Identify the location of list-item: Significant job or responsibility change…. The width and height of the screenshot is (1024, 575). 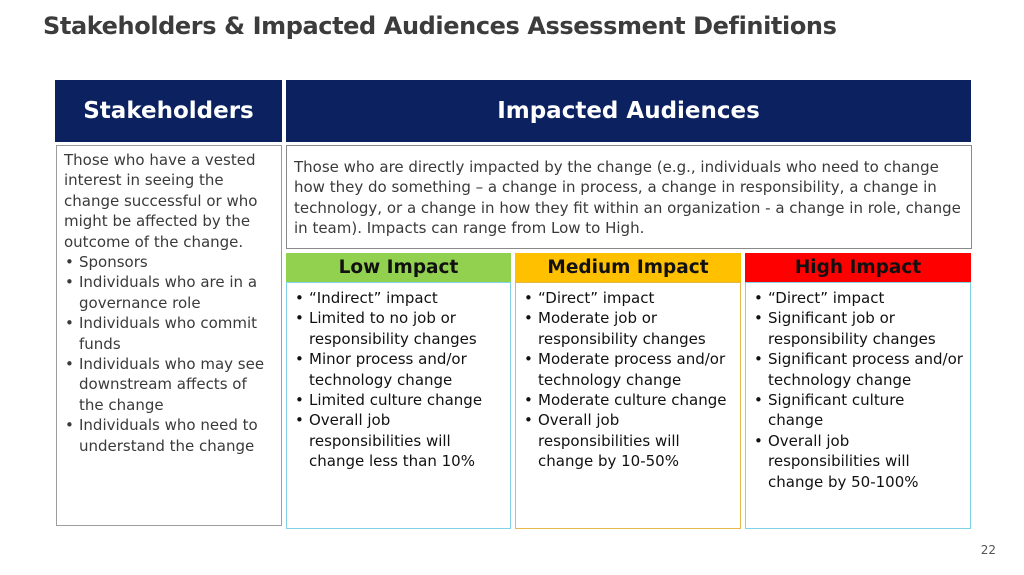
(858, 328).